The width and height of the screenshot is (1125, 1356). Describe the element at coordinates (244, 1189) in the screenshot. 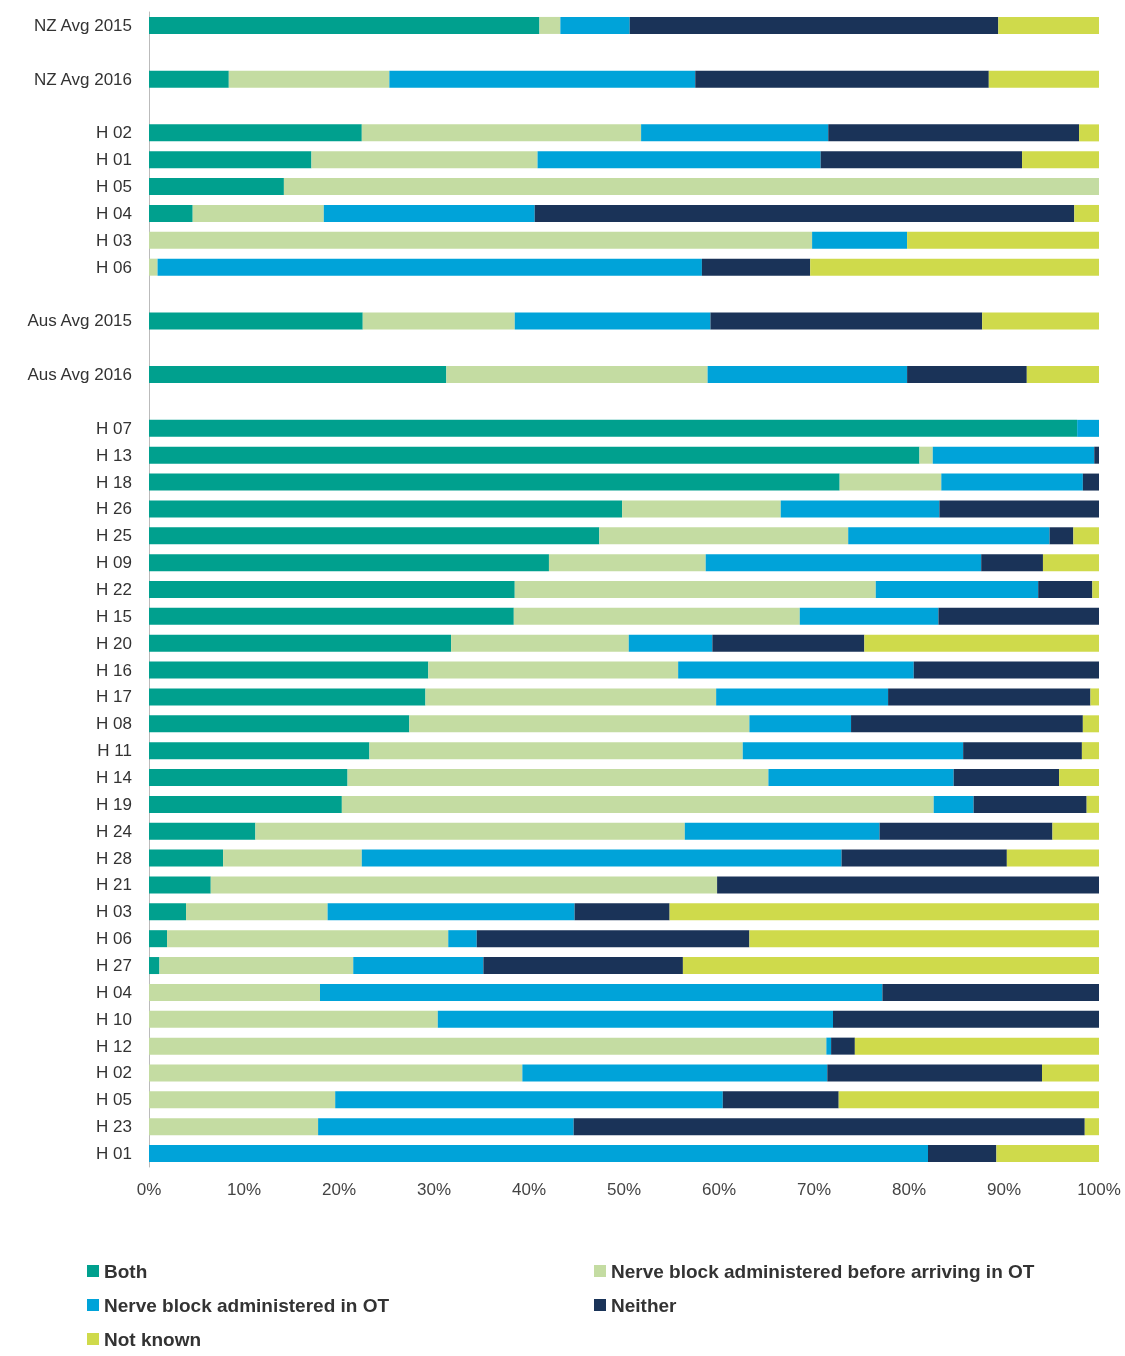

I see `x-tick-label: 10%` at that location.